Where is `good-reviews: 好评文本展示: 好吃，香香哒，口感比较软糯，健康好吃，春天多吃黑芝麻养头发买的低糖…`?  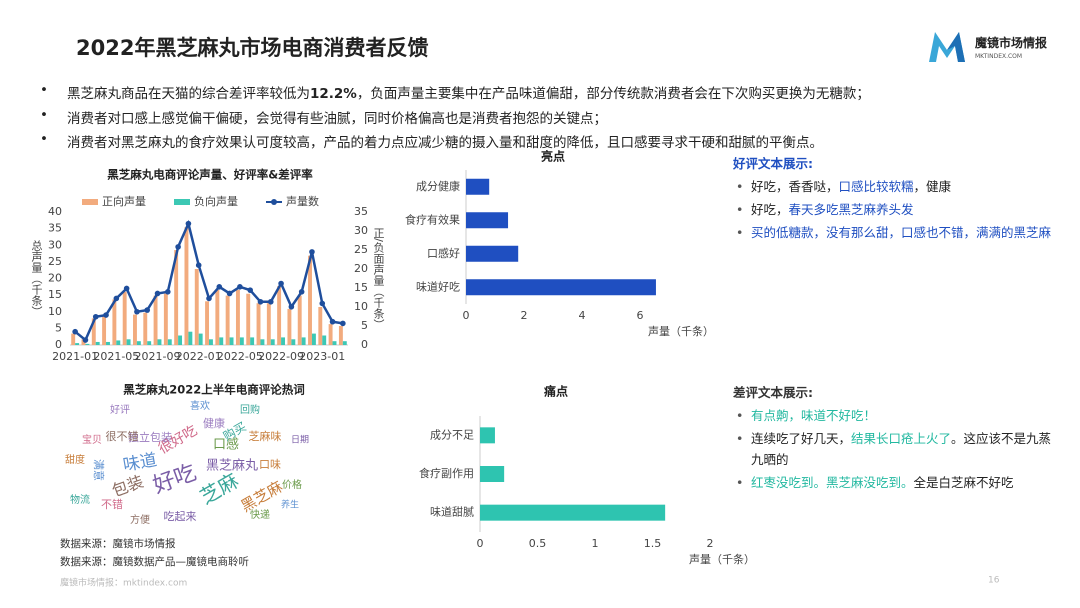 good-reviews: 好评文本展示: 好吃，香香哒，口感比较软糯，健康好吃，春天多吃黑芝麻养头发买的低糖… is located at coordinates (903, 199).